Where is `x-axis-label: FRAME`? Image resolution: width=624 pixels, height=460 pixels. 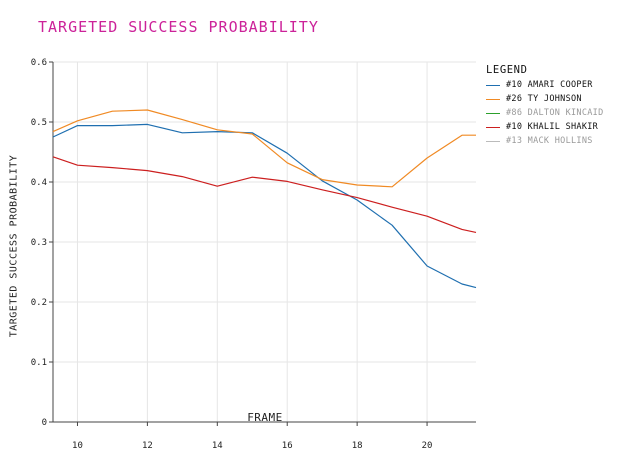
x-axis-label: FRAME is located at coordinates (265, 417).